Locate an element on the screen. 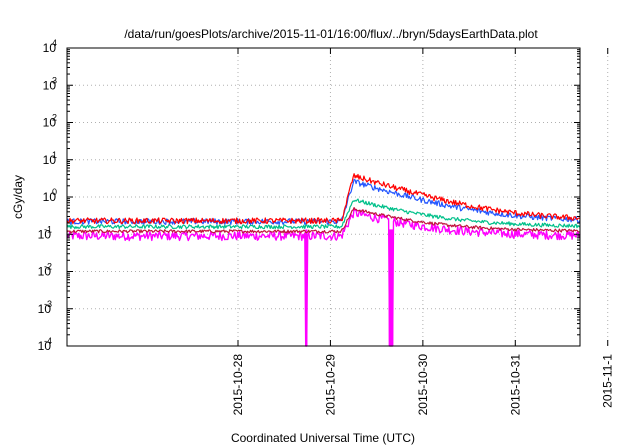 The height and width of the screenshot is (448, 640). x-tick-label: 2015-10-31 is located at coordinates (515, 385).